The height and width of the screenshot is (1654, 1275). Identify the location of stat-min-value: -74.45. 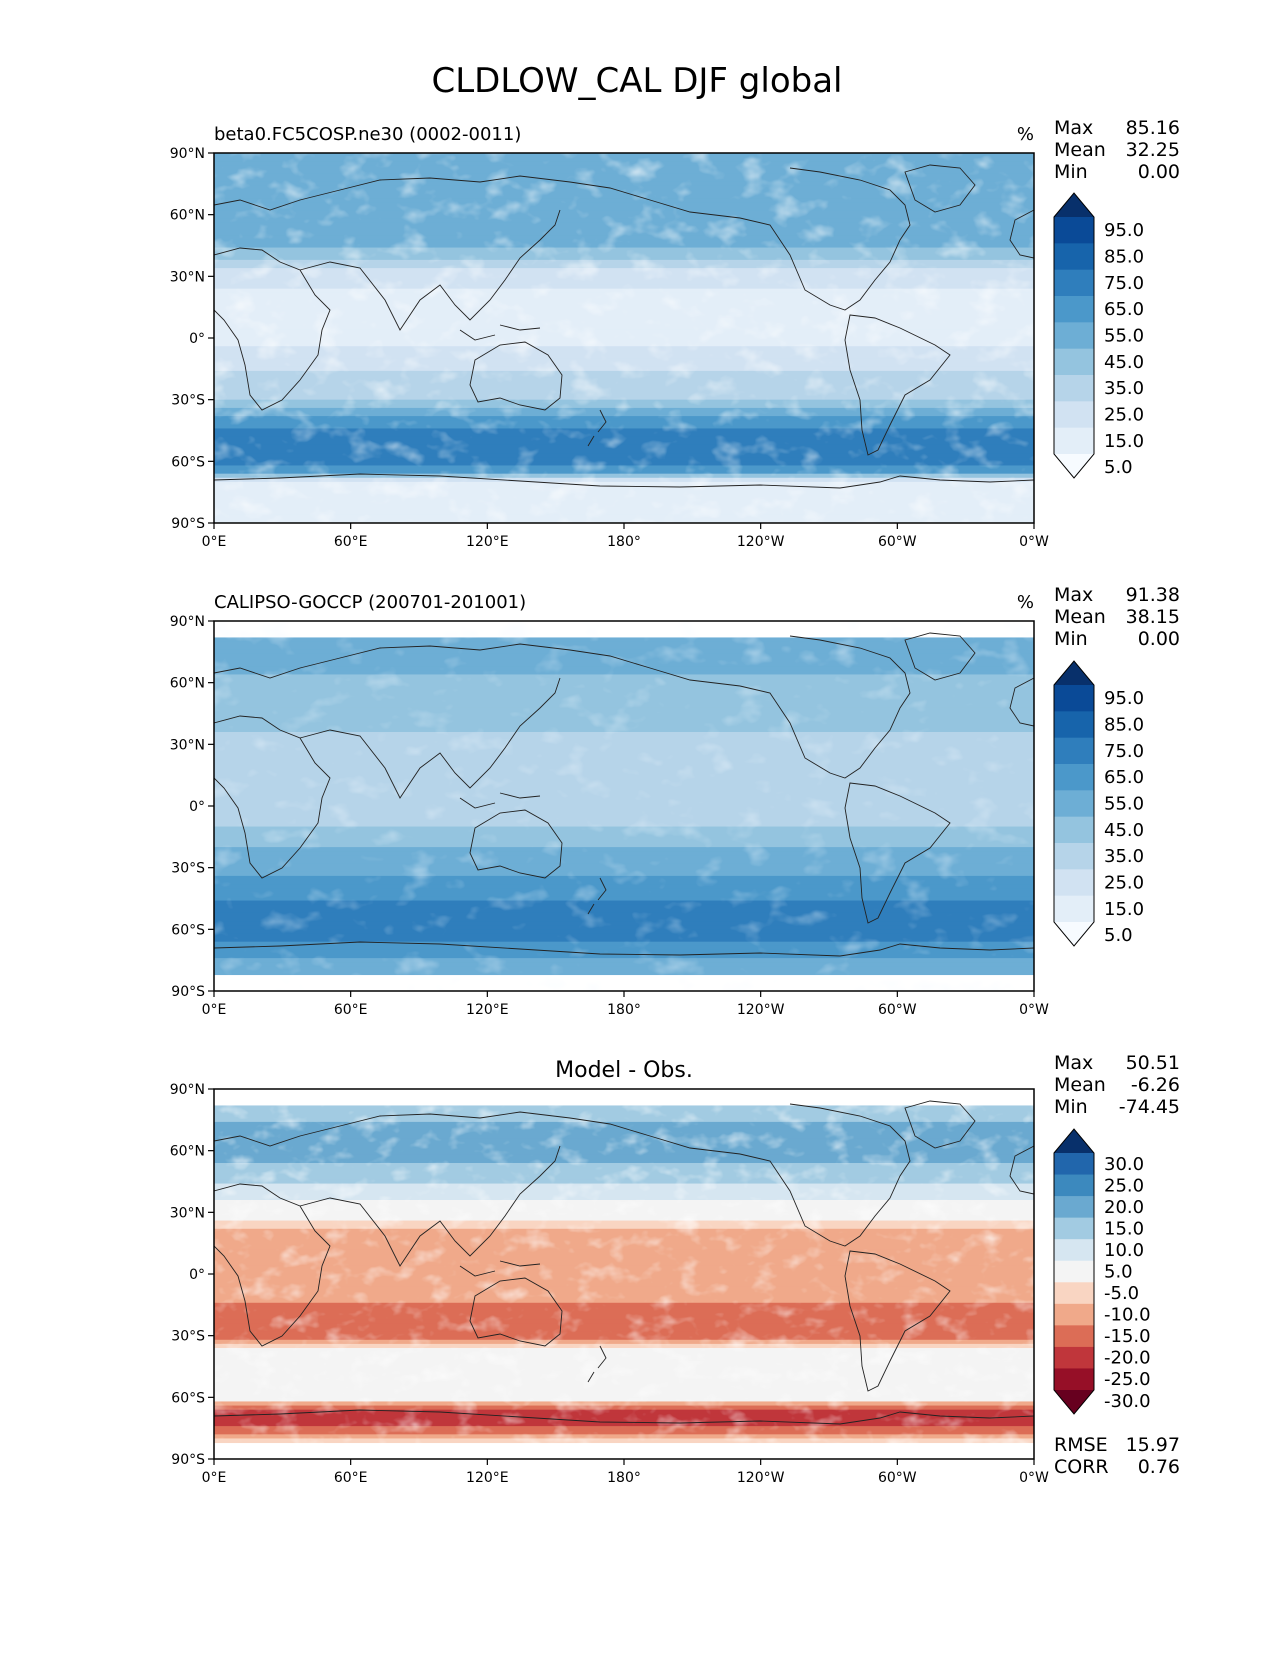
(1149, 1107).